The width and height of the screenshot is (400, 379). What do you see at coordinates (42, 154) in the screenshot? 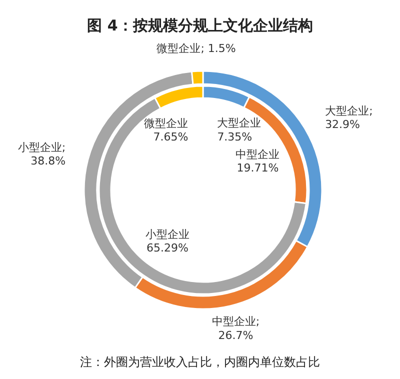
I see `slice-label: 小型企业; 38.8%` at bounding box center [42, 154].